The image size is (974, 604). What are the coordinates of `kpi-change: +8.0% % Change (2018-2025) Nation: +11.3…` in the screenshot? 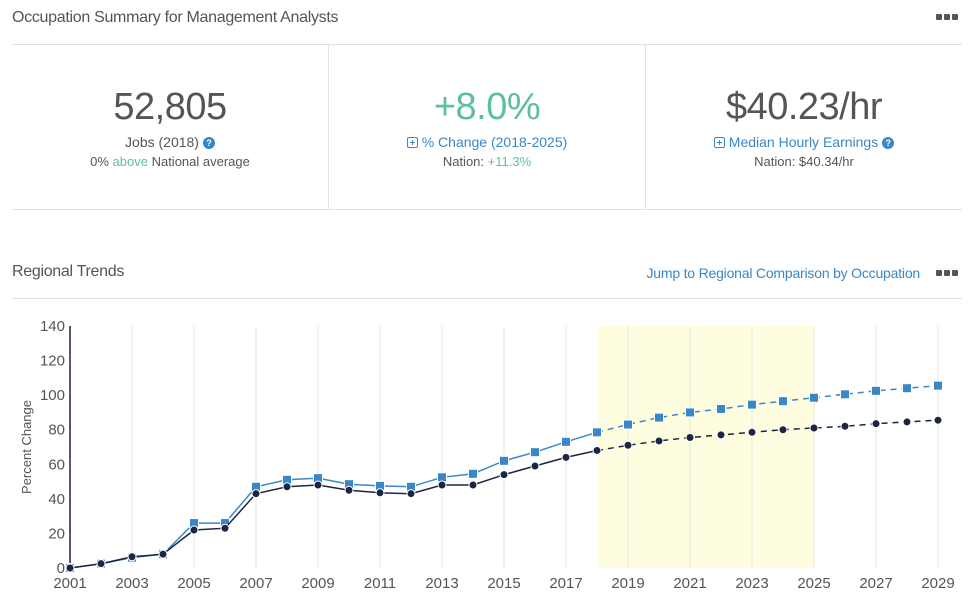 It's located at (486, 127).